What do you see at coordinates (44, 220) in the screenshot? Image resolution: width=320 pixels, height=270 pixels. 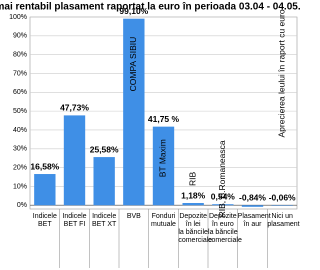 I see `x-tick-label: Indicele BET` at bounding box center [44, 220].